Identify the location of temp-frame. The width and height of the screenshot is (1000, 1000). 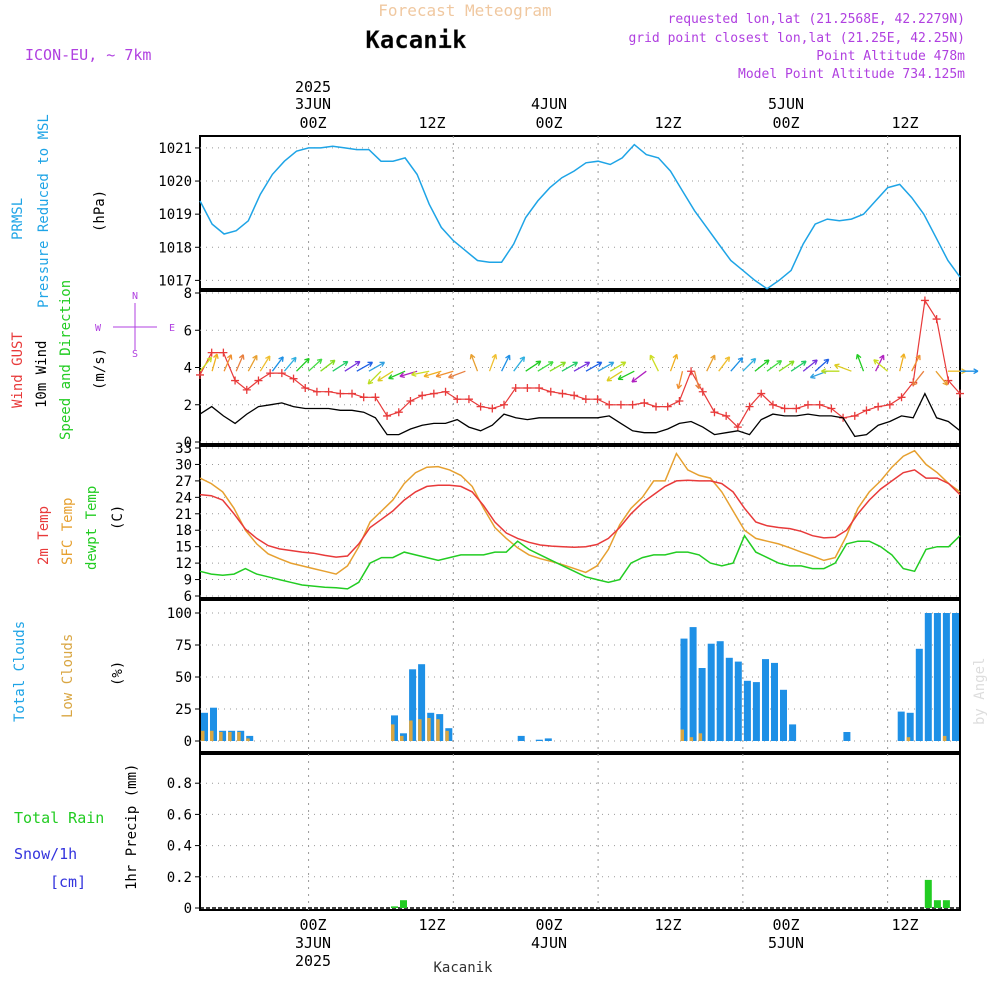
(580, 522).